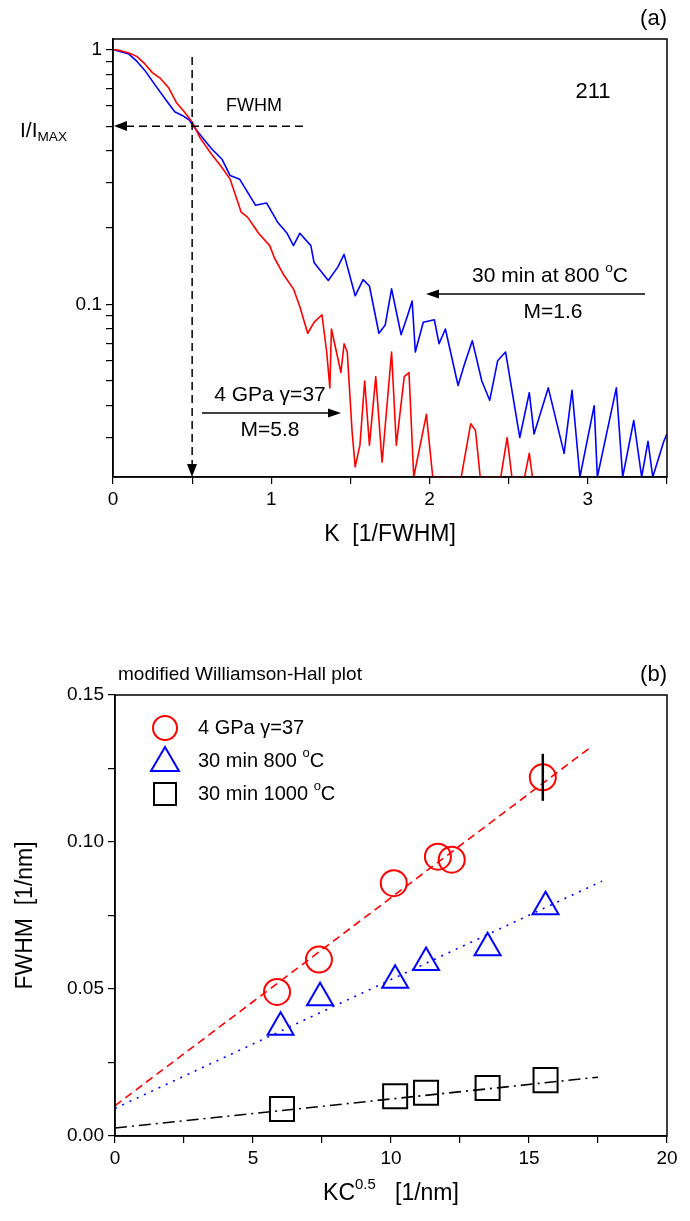  What do you see at coordinates (96, 48) in the screenshot?
I see `y-tick-label: 1` at bounding box center [96, 48].